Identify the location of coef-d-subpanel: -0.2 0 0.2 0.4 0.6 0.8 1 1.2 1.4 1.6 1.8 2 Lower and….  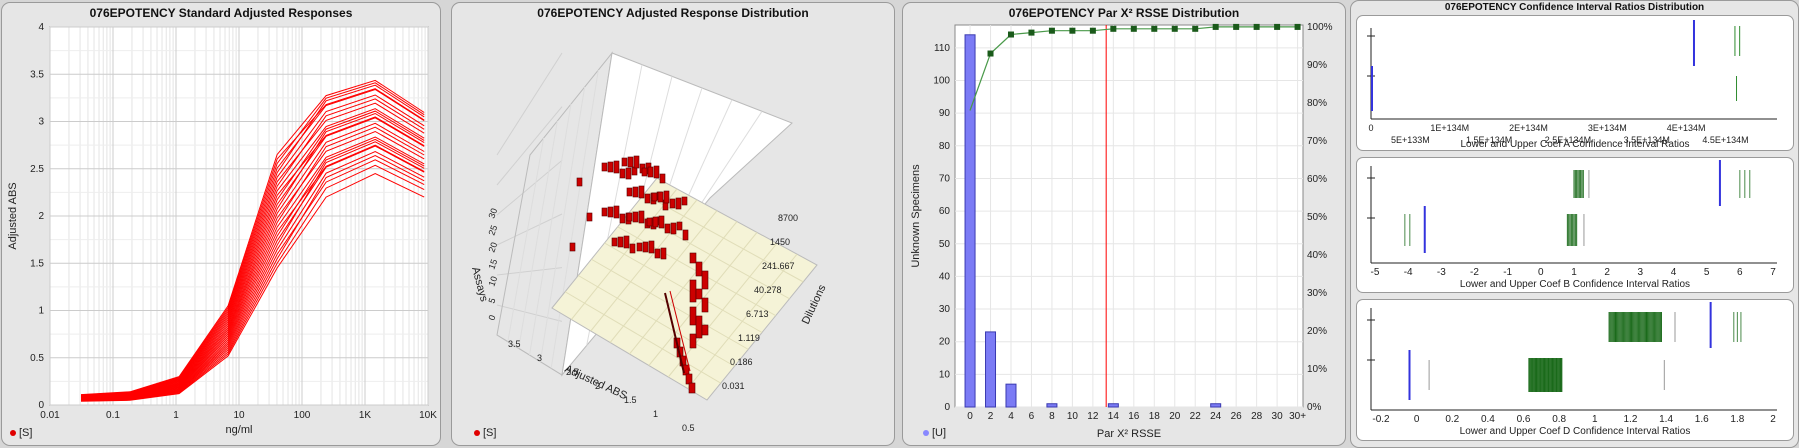
(1575, 370).